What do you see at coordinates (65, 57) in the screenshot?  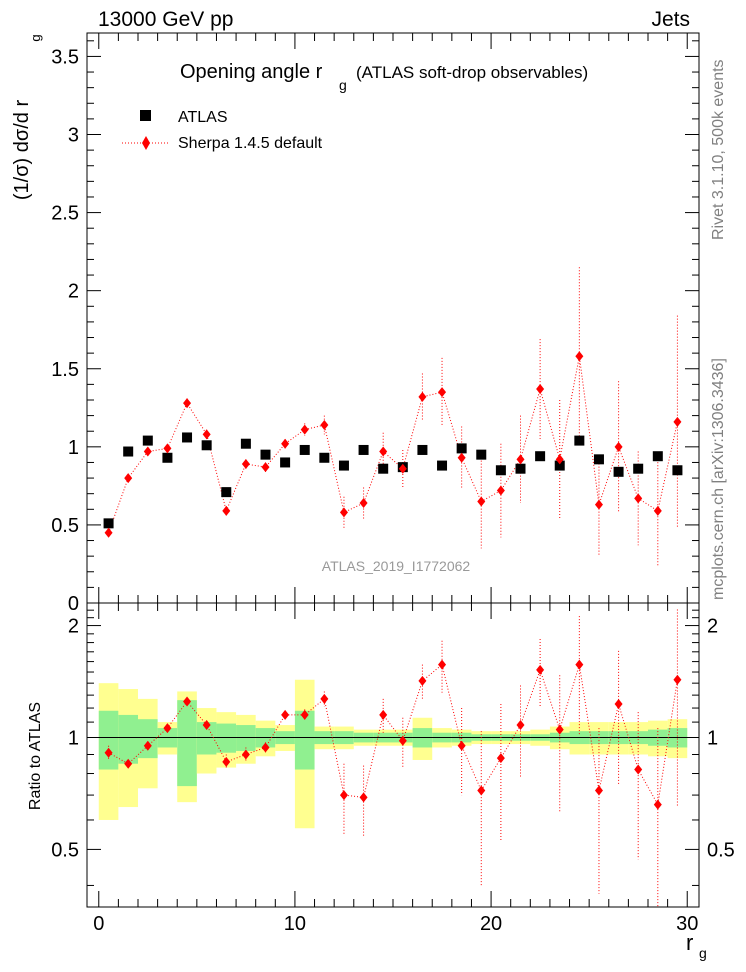 I see `main-y-tick-label: 3.5` at bounding box center [65, 57].